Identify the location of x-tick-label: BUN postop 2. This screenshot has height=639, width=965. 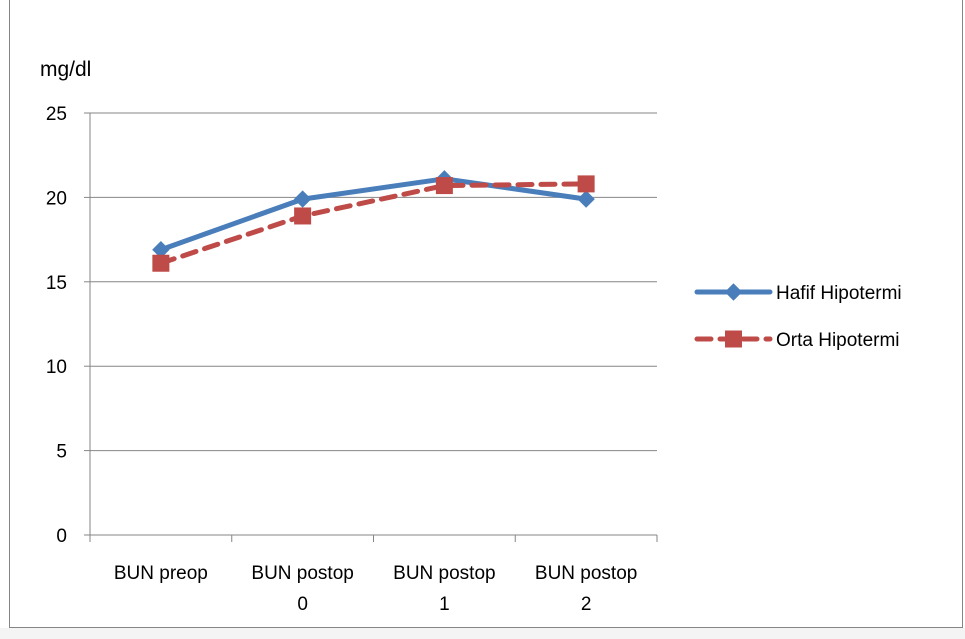
(586, 589).